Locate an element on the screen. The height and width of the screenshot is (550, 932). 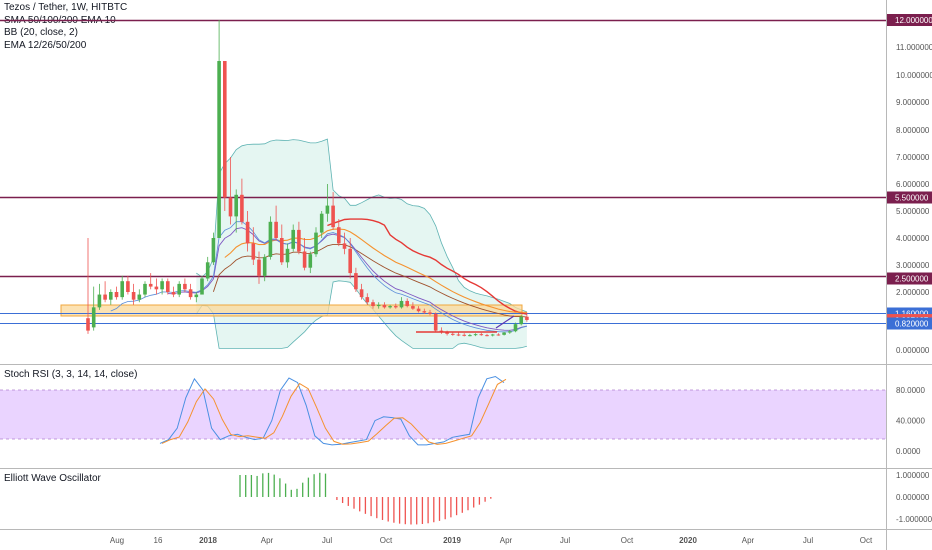
ewo-title: Elliott Wave Oscillator is located at coordinates (52, 478).